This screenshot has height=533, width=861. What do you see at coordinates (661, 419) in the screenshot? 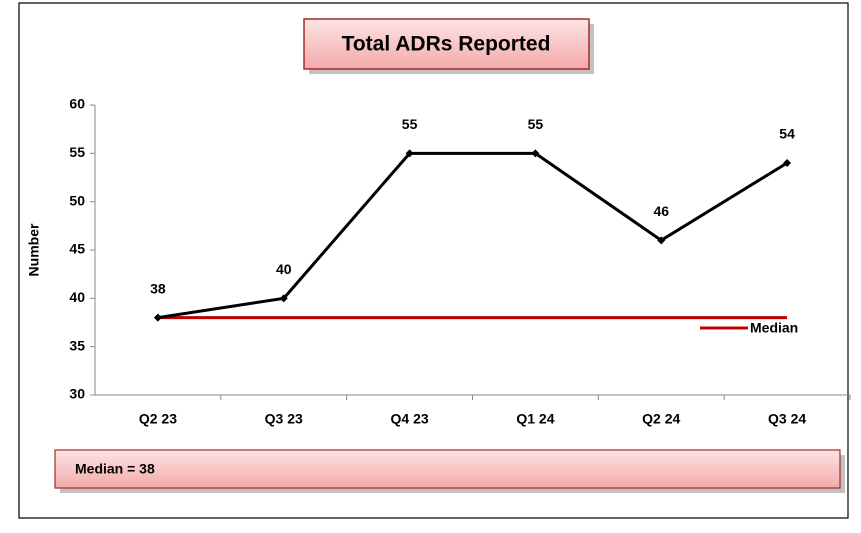
I see `x-tick-label: Q2 24` at bounding box center [661, 419].